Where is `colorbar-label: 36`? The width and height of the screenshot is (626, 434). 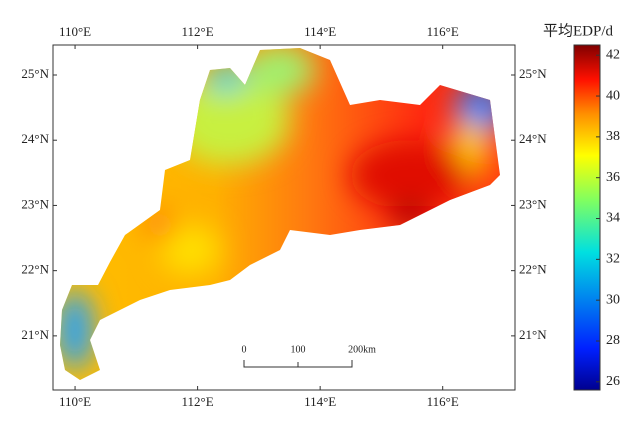
colorbar-label: 36 is located at coordinates (613, 177).